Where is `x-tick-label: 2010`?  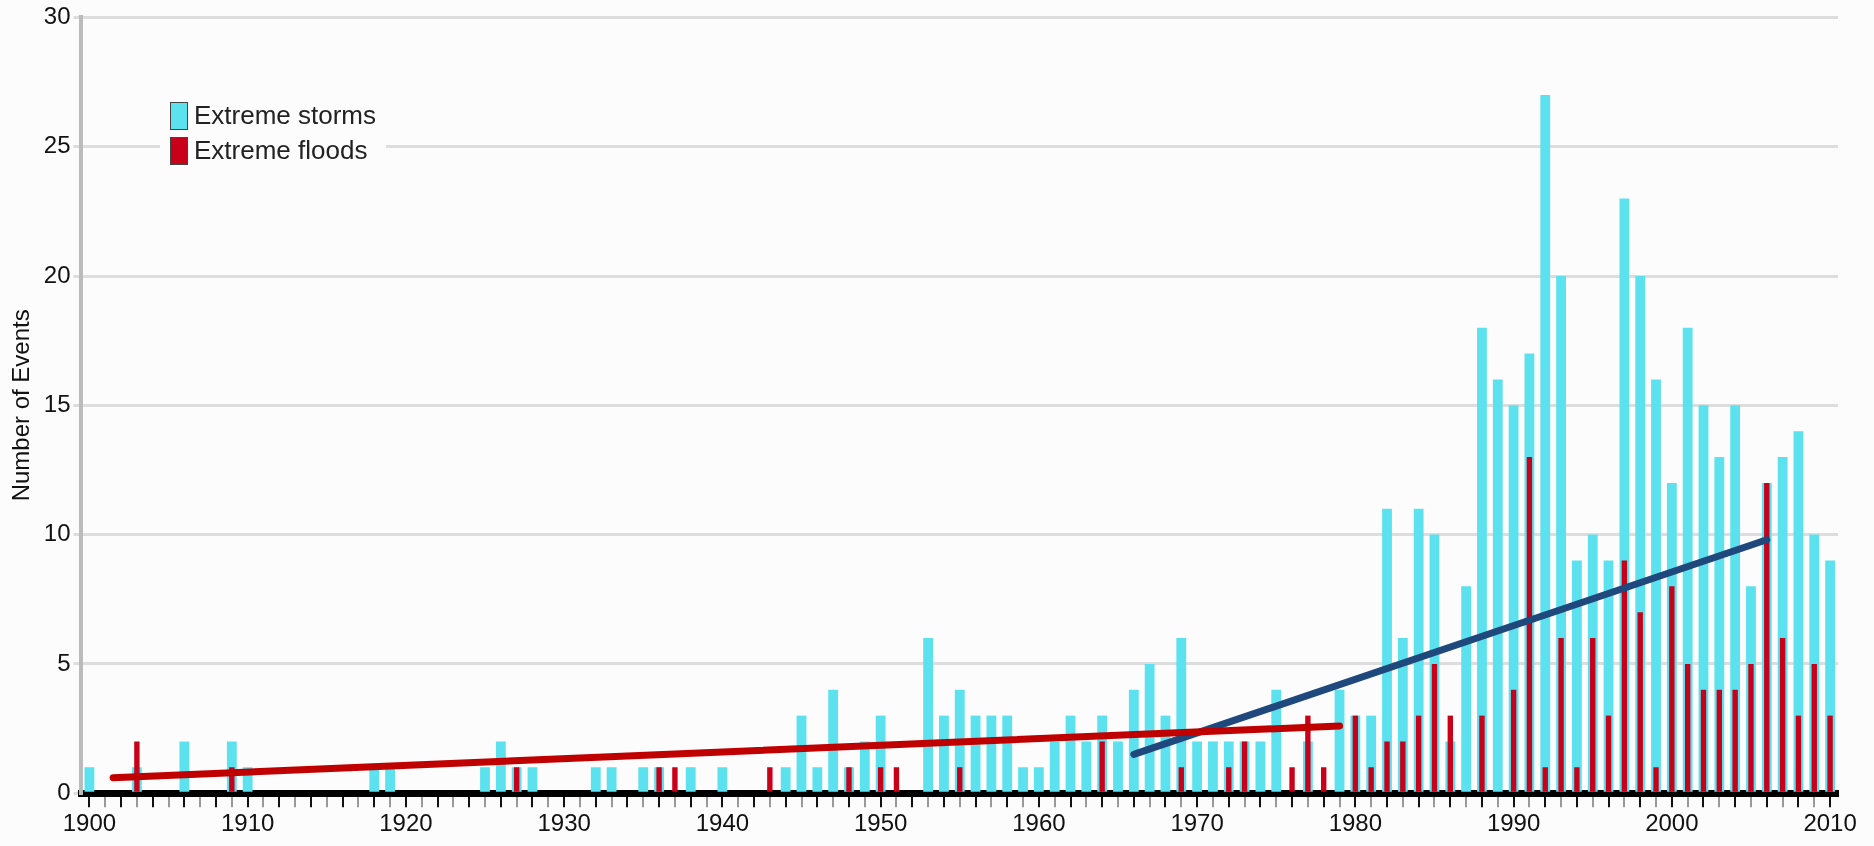
x-tick-label: 2010 is located at coordinates (1830, 823).